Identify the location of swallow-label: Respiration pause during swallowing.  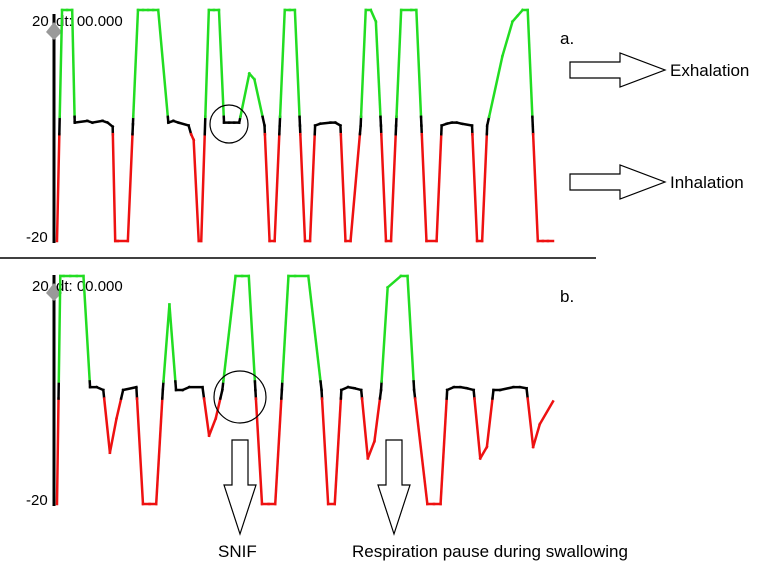
(490, 551).